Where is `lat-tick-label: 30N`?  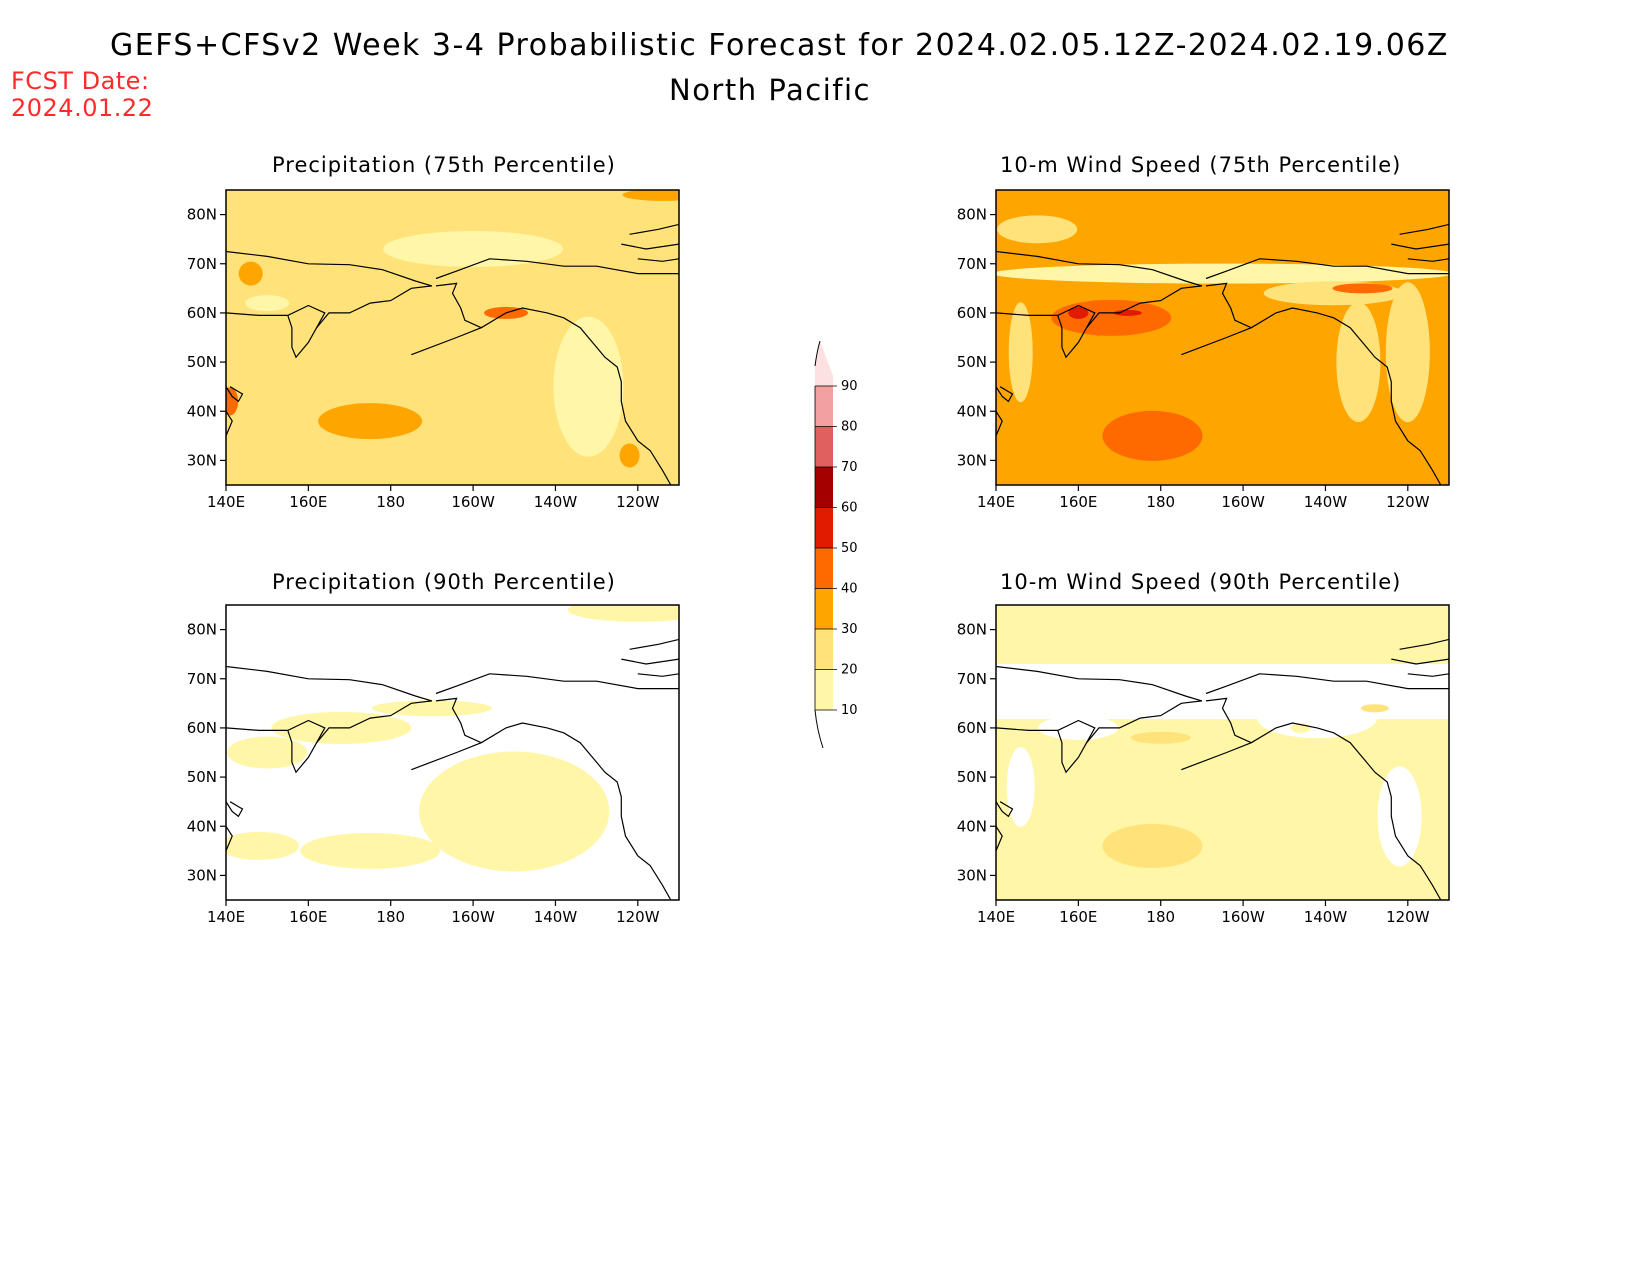
lat-tick-label: 30N is located at coordinates (972, 460).